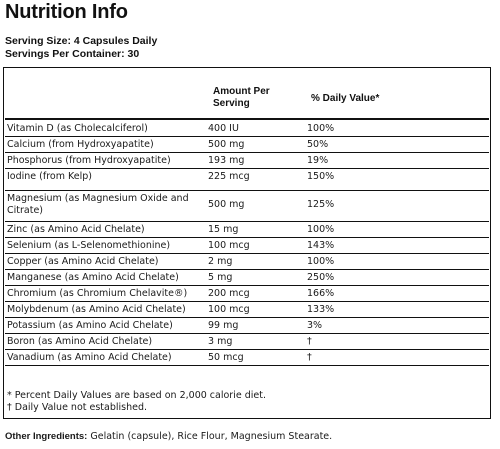  What do you see at coordinates (97, 293) in the screenshot?
I see `nutrient-name: Chromium (as Chromium Chelavite®)` at bounding box center [97, 293].